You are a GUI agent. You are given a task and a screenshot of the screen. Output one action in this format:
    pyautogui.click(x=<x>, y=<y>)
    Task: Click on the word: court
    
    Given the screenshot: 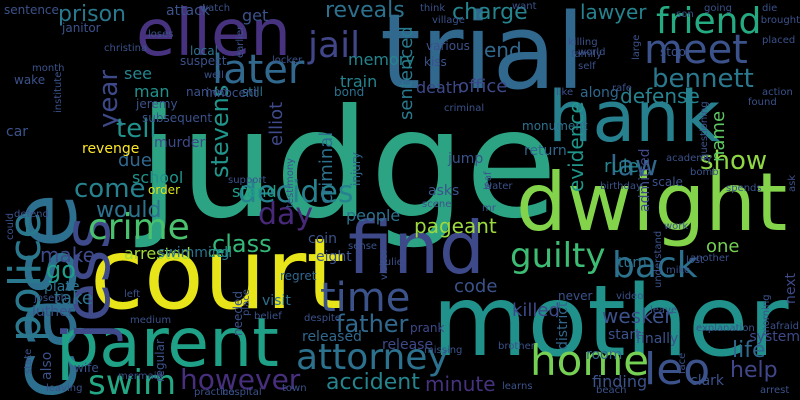 What is the action you would take?
    pyautogui.click(x=217, y=275)
    